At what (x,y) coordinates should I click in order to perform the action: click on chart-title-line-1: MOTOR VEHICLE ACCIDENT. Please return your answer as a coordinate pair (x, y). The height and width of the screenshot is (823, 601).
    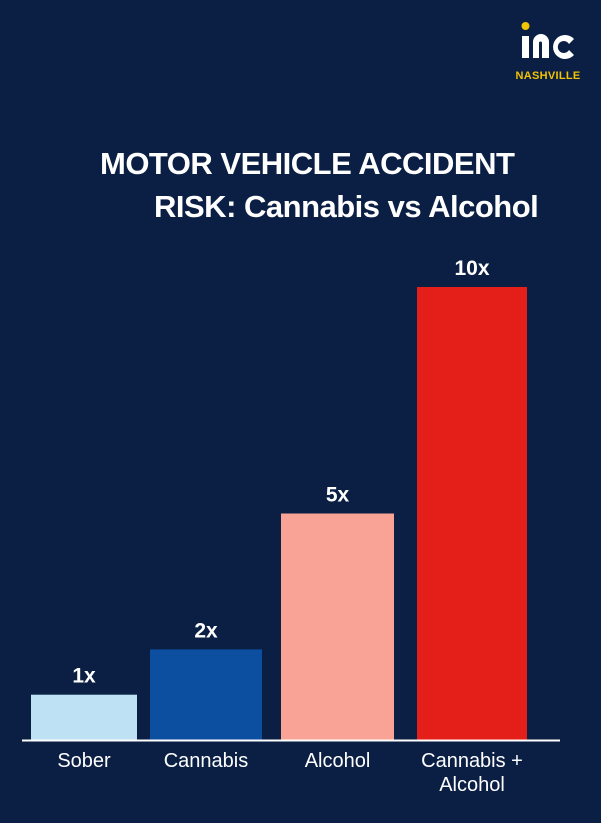
    Looking at the image, I should click on (307, 163).